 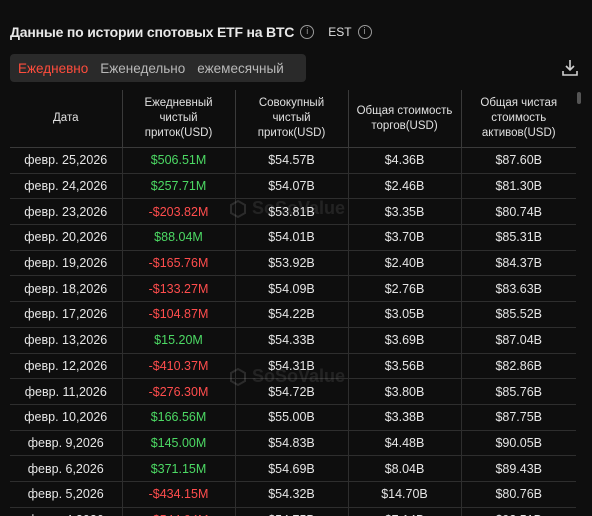 I want to click on cell-net-assets: $85.31B, so click(x=518, y=237).